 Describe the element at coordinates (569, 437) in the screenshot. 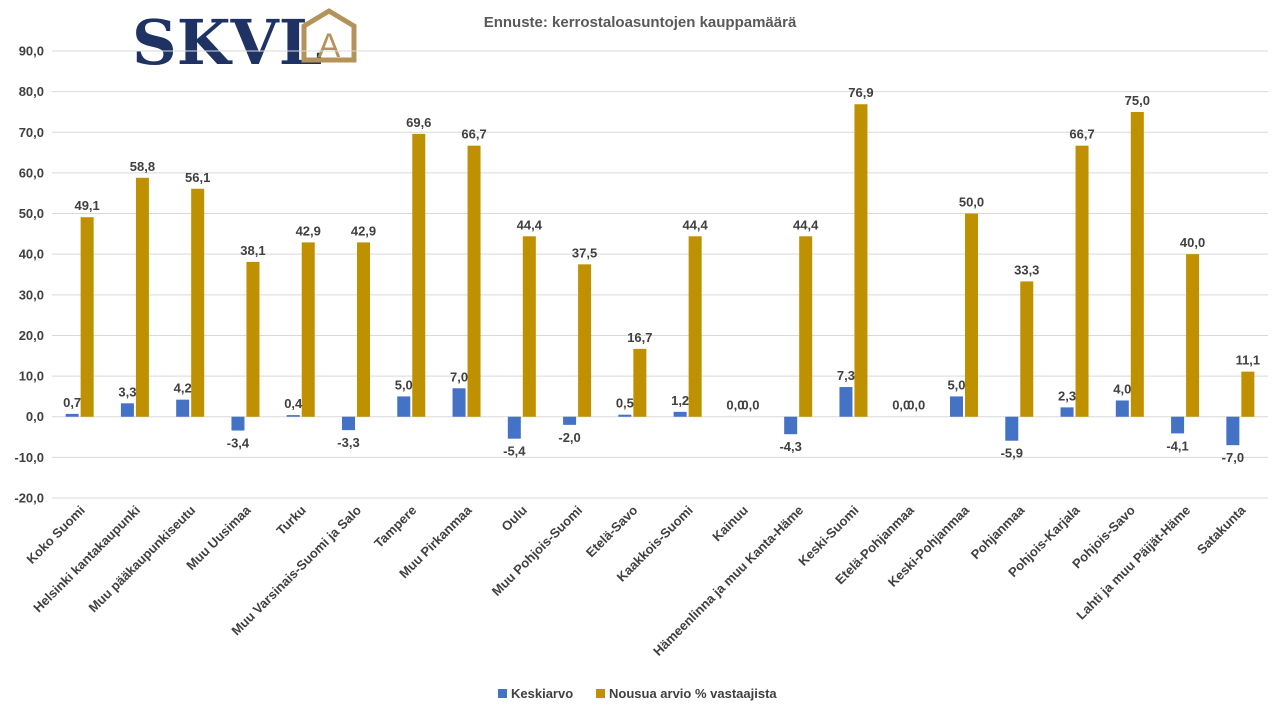

I see `data-label: -2,0` at that location.